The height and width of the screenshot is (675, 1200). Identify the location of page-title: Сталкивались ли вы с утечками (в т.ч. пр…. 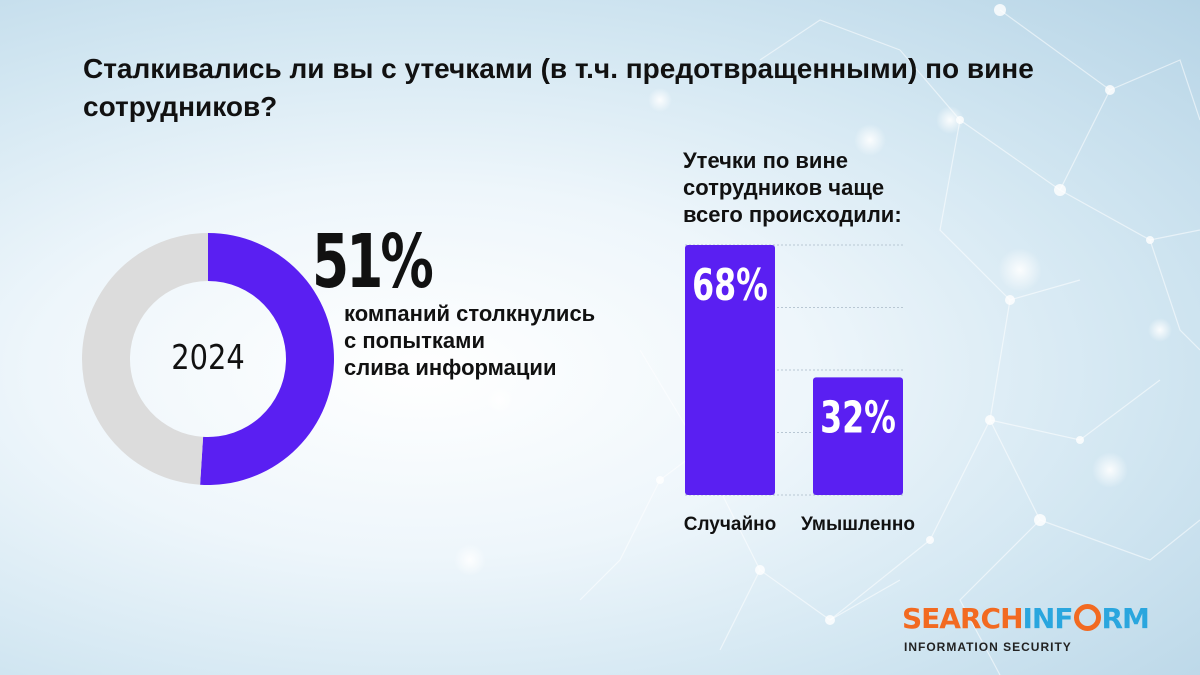
(558, 87).